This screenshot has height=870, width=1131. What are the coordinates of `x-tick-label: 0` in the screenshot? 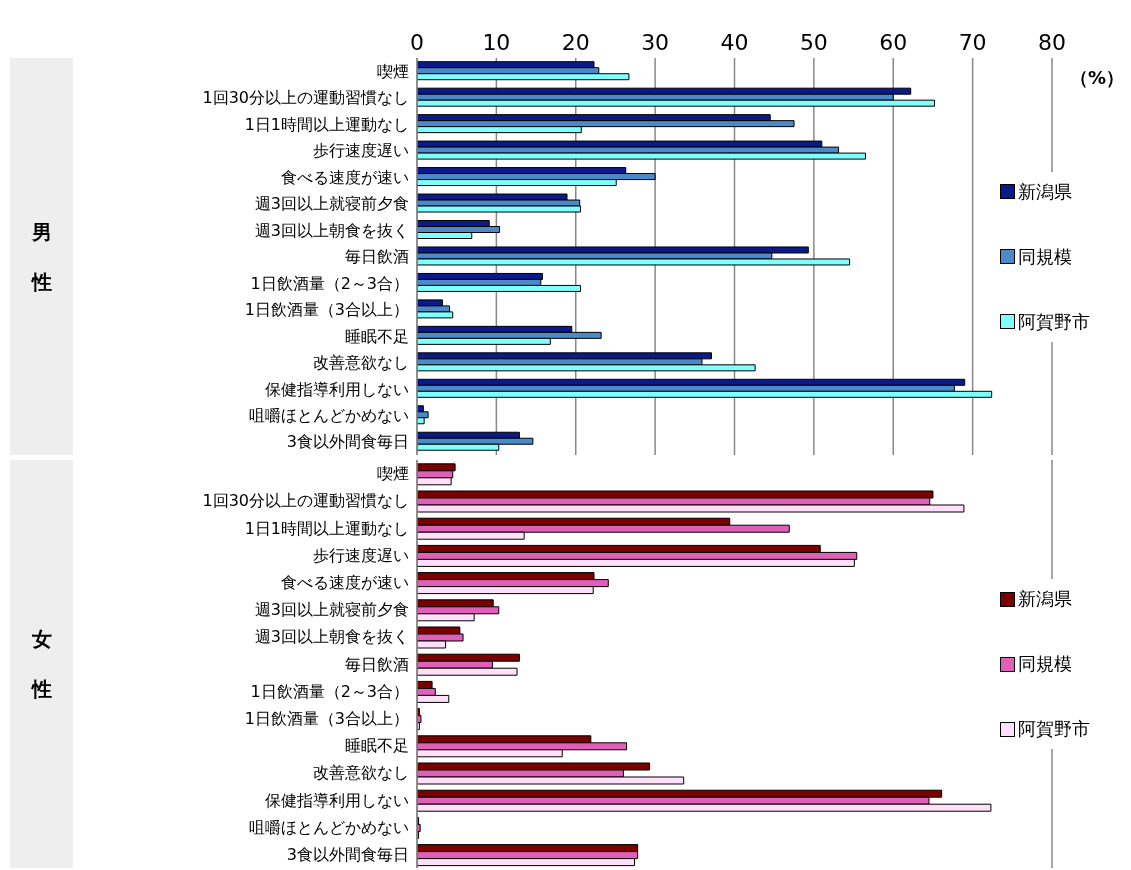 It's located at (417, 42).